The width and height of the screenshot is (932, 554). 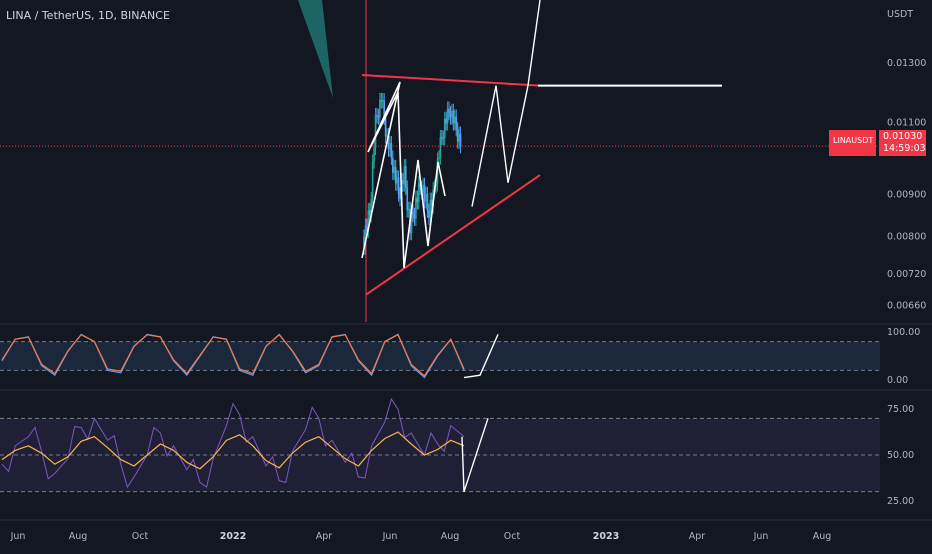 What do you see at coordinates (315, 49) in the screenshot?
I see `historic-wedge` at bounding box center [315, 49].